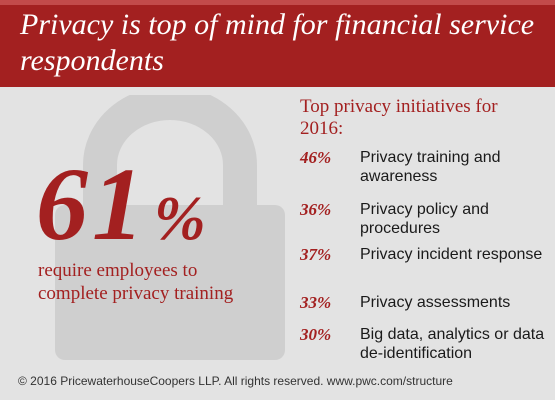  I want to click on headline-stat: 61%, so click(121, 205).